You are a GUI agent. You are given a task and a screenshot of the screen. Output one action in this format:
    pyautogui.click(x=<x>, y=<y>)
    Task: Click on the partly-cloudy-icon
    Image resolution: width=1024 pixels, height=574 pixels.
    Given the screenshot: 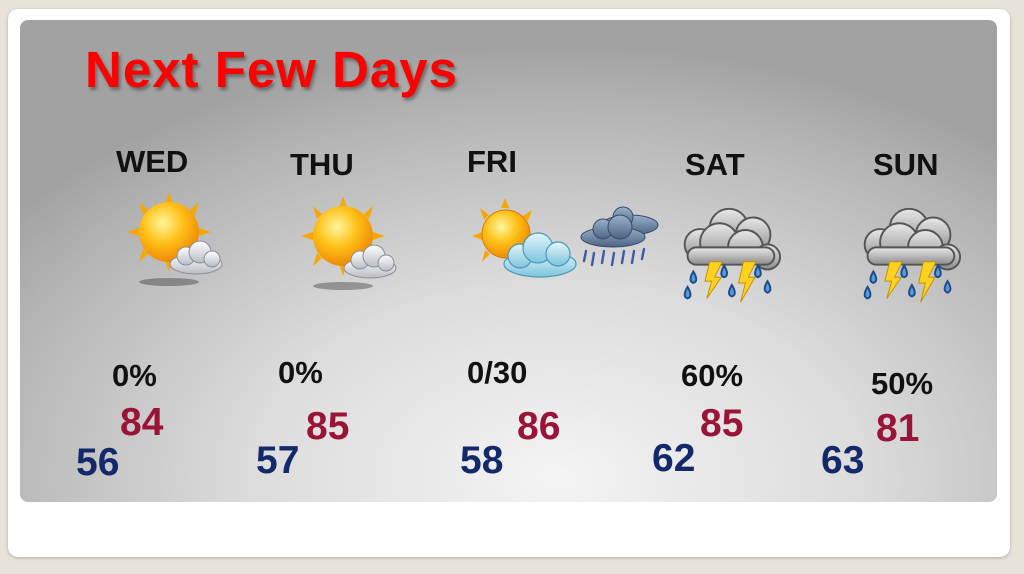 What is the action you would take?
    pyautogui.click(x=524, y=238)
    